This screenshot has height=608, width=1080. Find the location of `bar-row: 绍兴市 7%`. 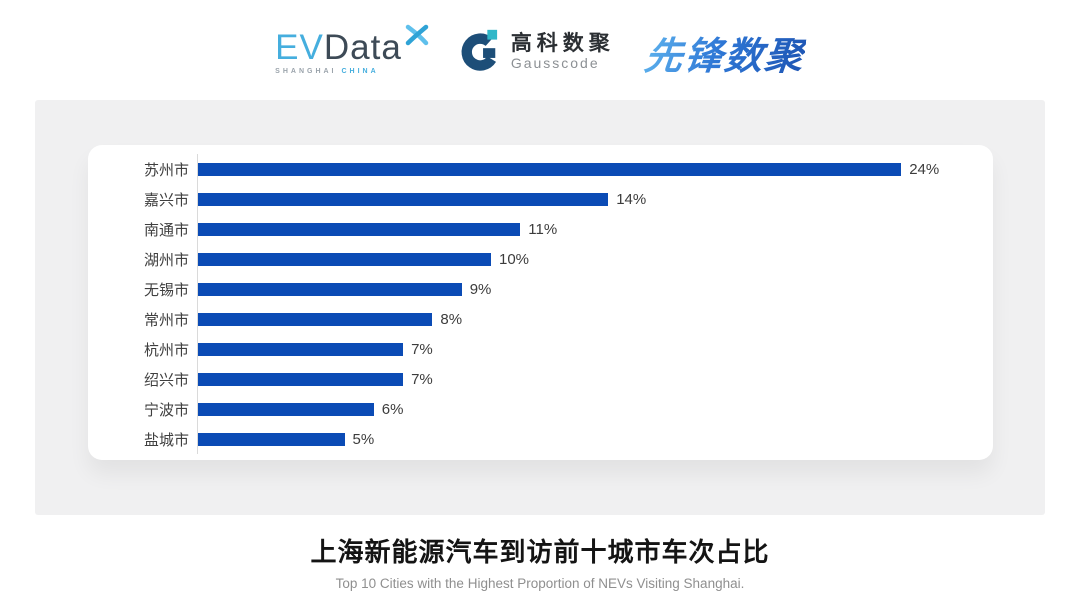

bar-row: 绍兴市 7% is located at coordinates (540, 379).